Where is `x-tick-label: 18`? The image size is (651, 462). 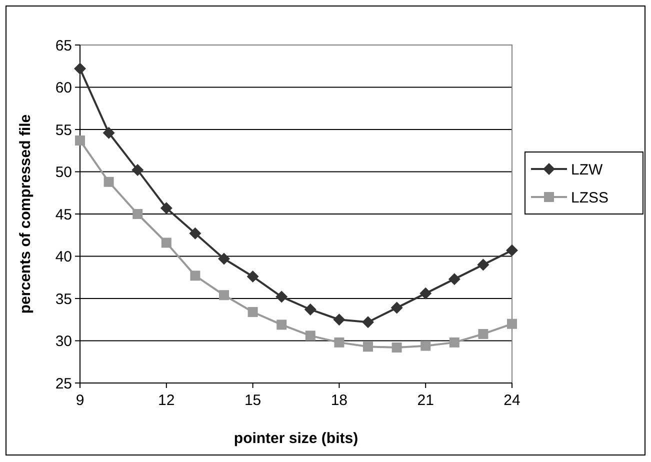 x-tick-label: 18 is located at coordinates (339, 400).